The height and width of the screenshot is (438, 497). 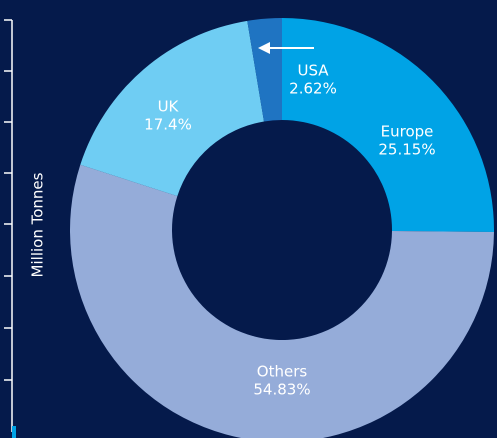 I want to click on segment-name: UK, so click(x=169, y=107).